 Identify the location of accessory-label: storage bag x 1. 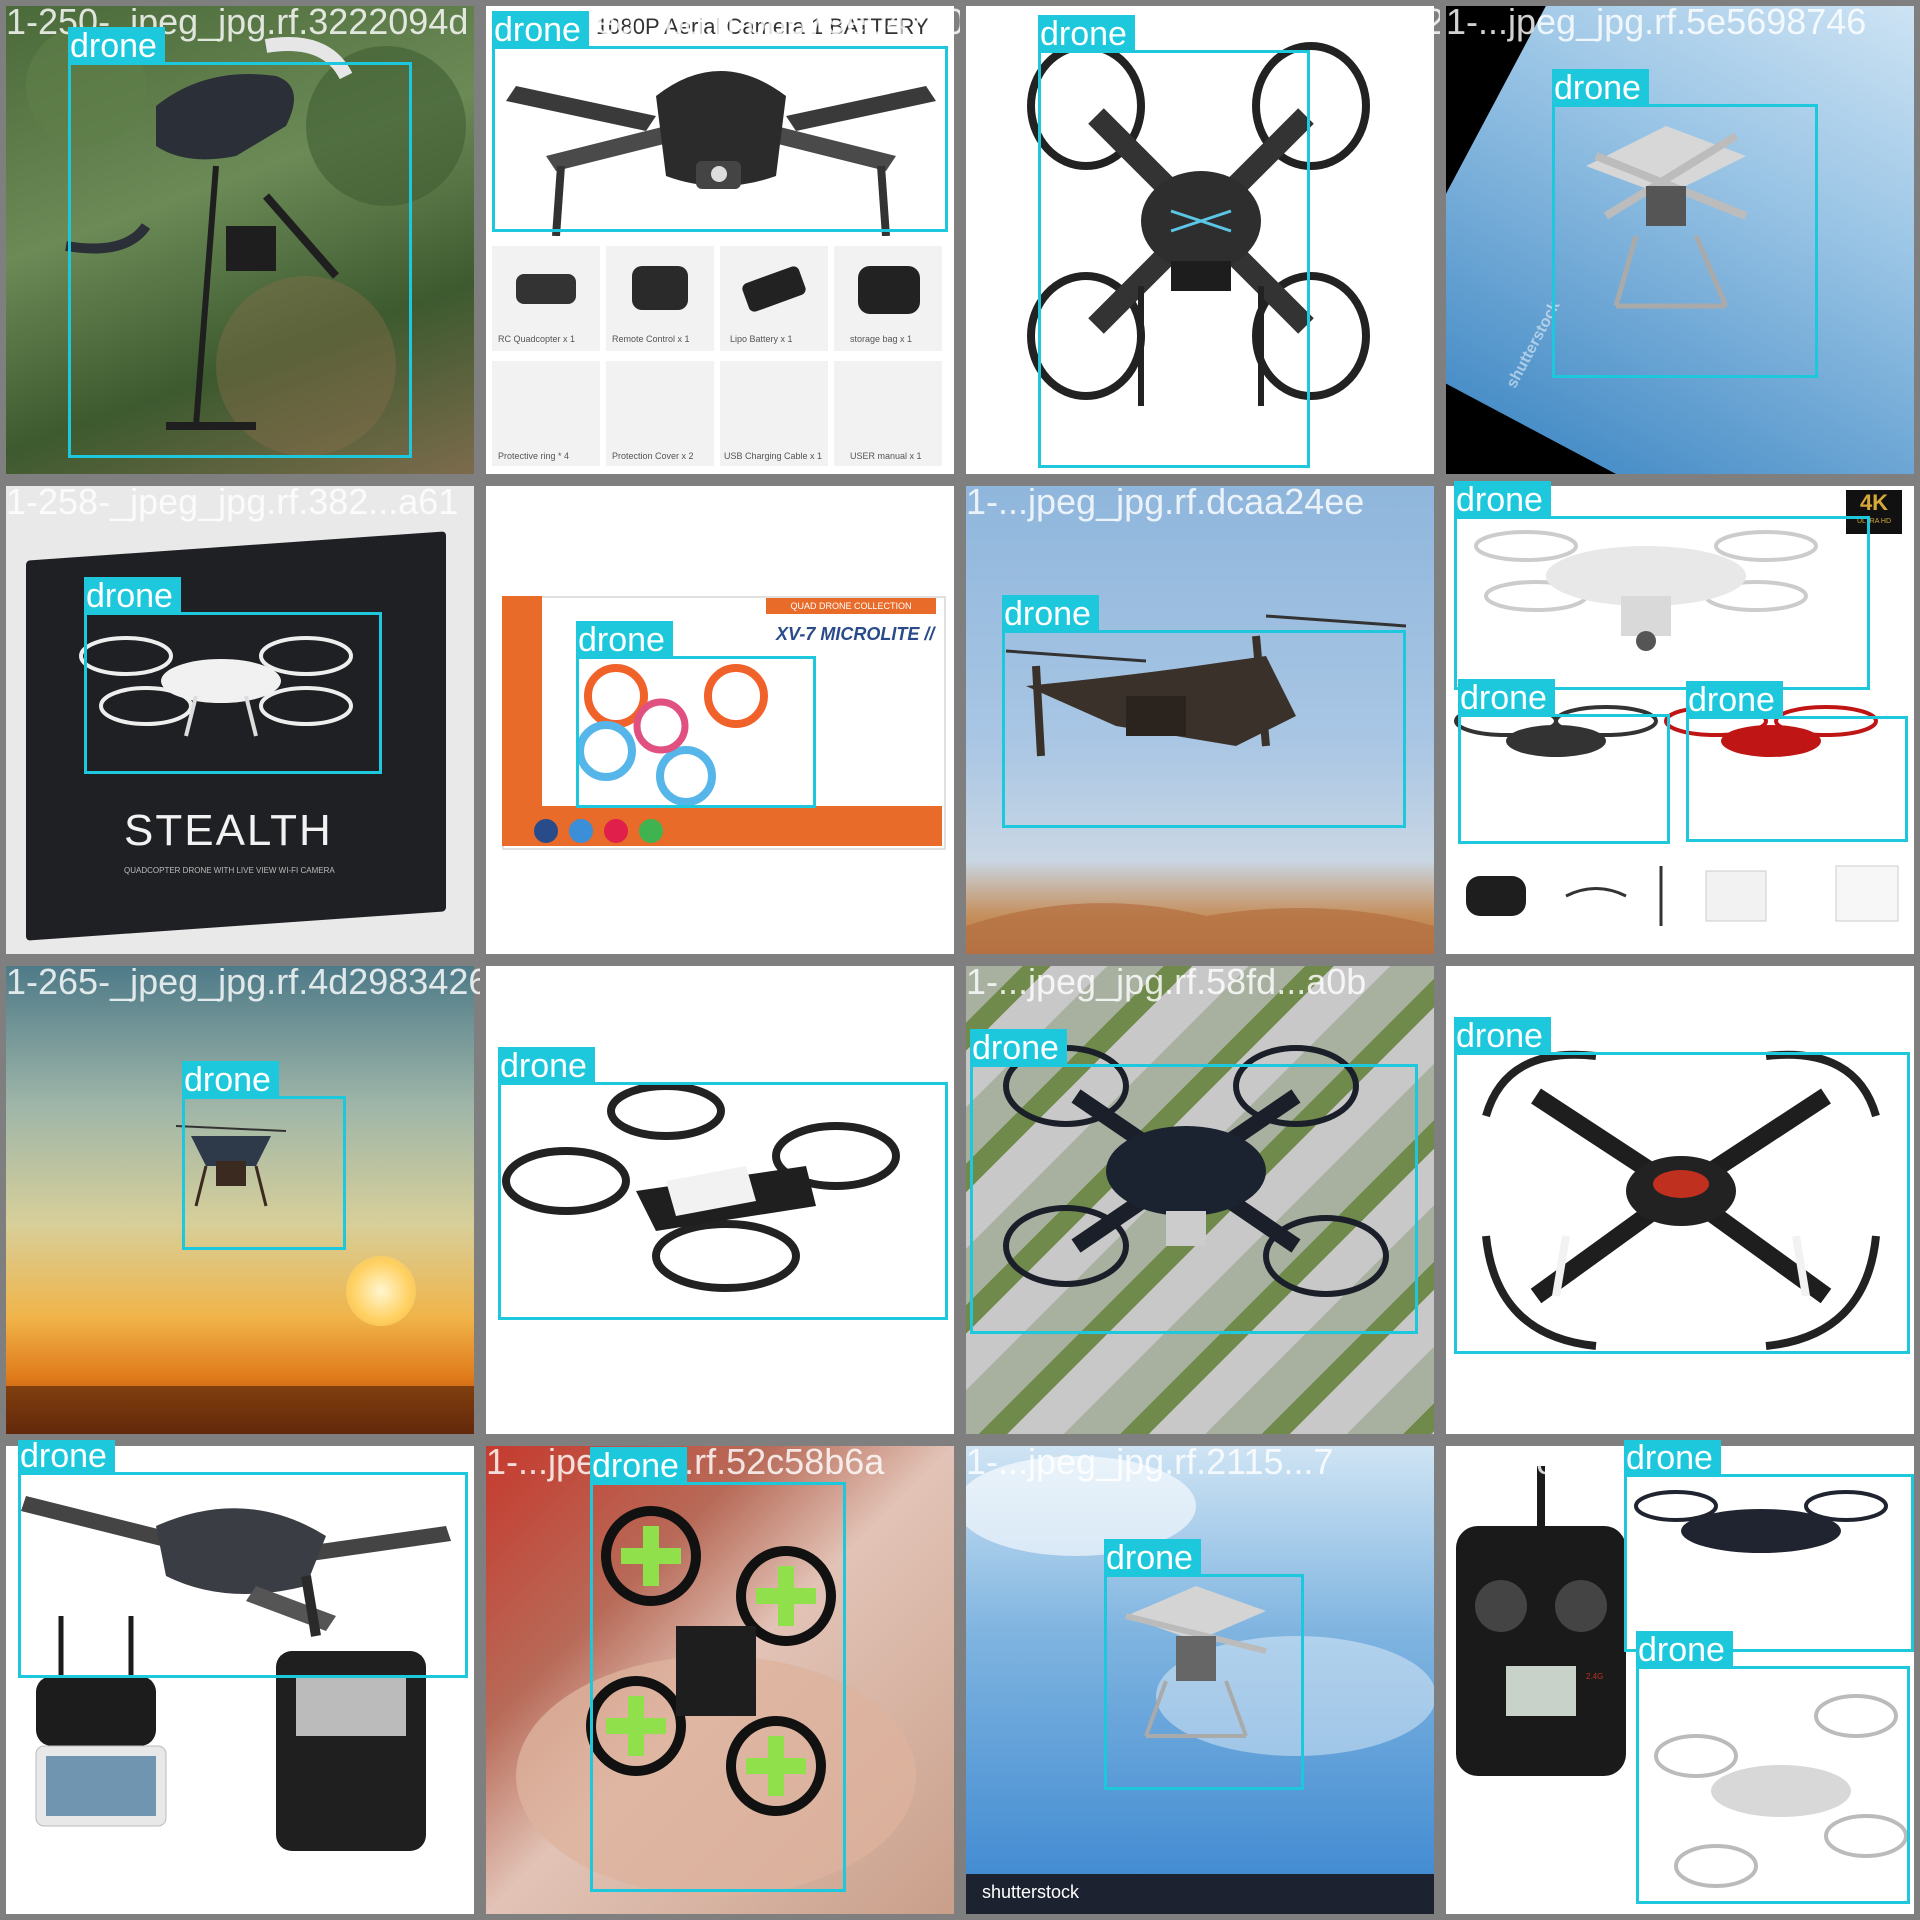
(881, 339).